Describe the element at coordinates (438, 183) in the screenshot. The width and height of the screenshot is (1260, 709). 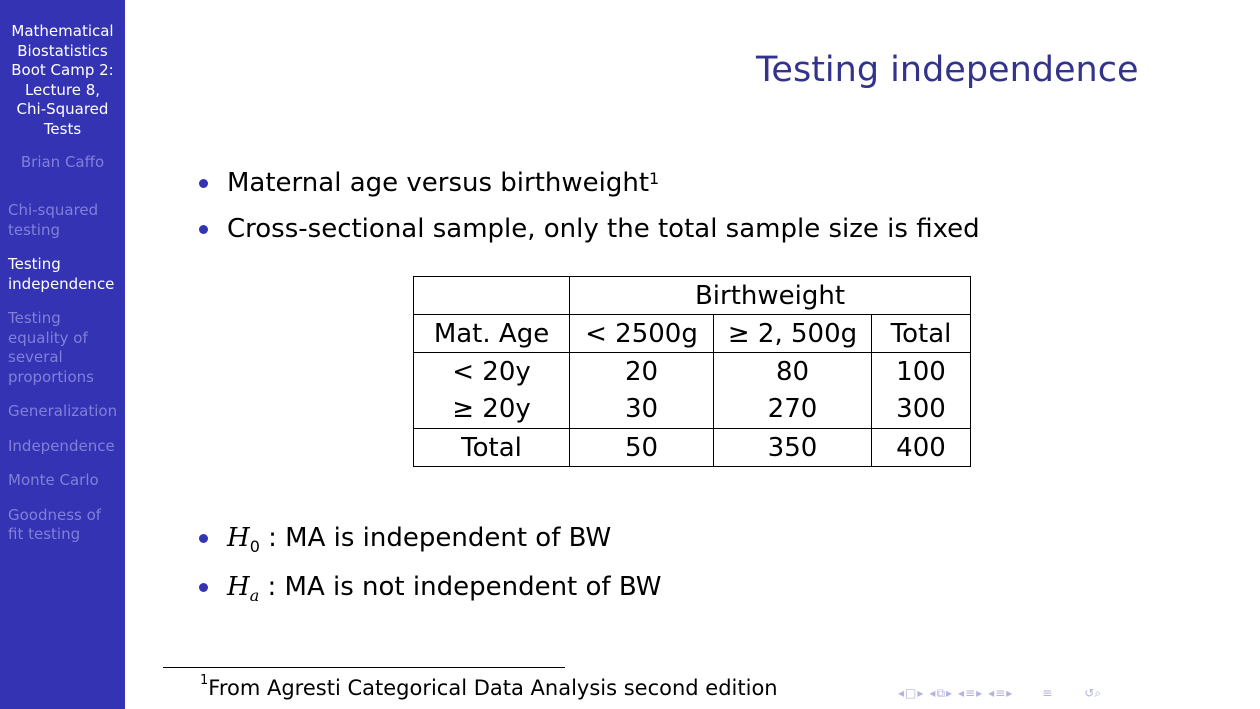
I see `bullet-text: Maternal age versus birthweight` at that location.